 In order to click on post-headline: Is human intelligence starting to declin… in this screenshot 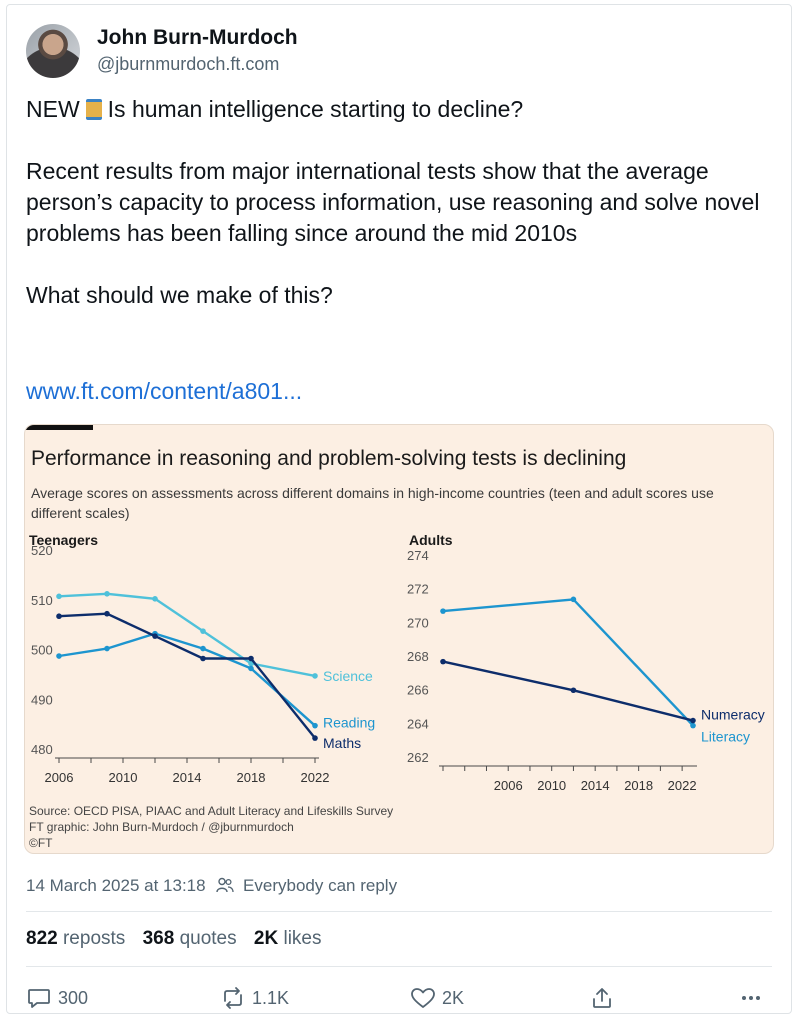, I will do `click(315, 109)`.